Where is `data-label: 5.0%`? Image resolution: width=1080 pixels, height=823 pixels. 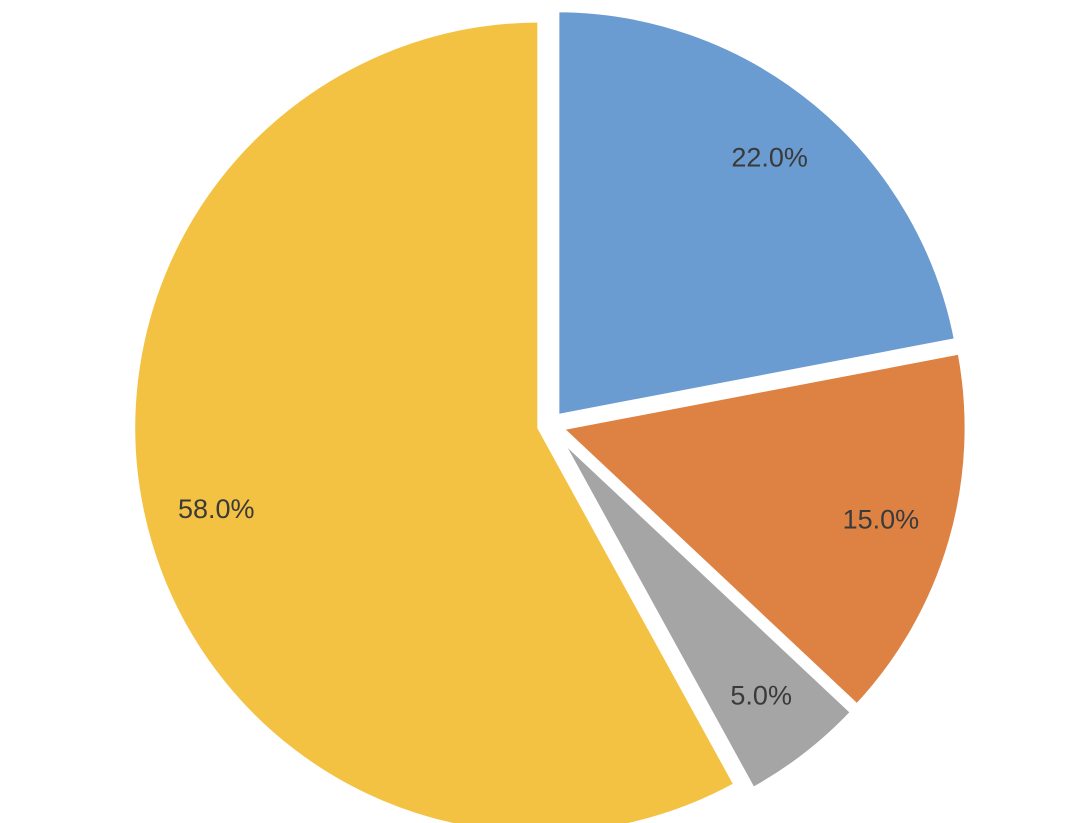
data-label: 5.0% is located at coordinates (761, 695).